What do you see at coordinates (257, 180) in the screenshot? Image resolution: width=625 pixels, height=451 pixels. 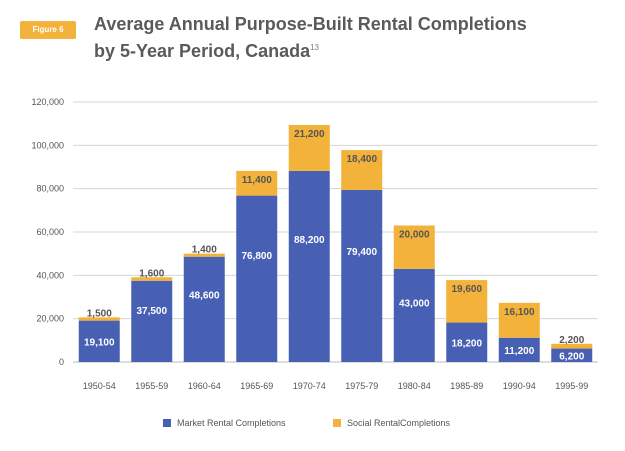 I see `data-label-social: 11,400` at bounding box center [257, 180].